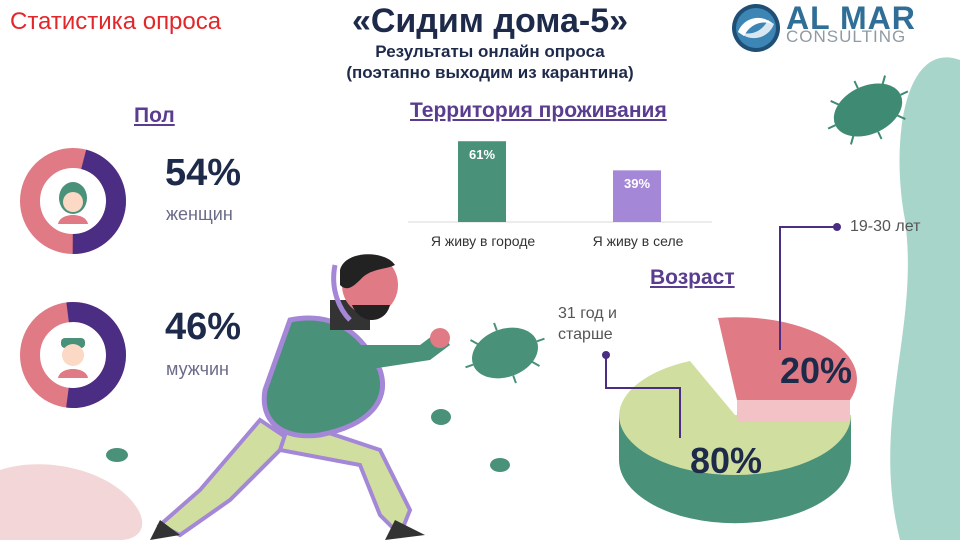 This screenshot has height=540, width=960. What do you see at coordinates (637, 184) in the screenshot?
I see `bar-value-label: 39%` at bounding box center [637, 184].